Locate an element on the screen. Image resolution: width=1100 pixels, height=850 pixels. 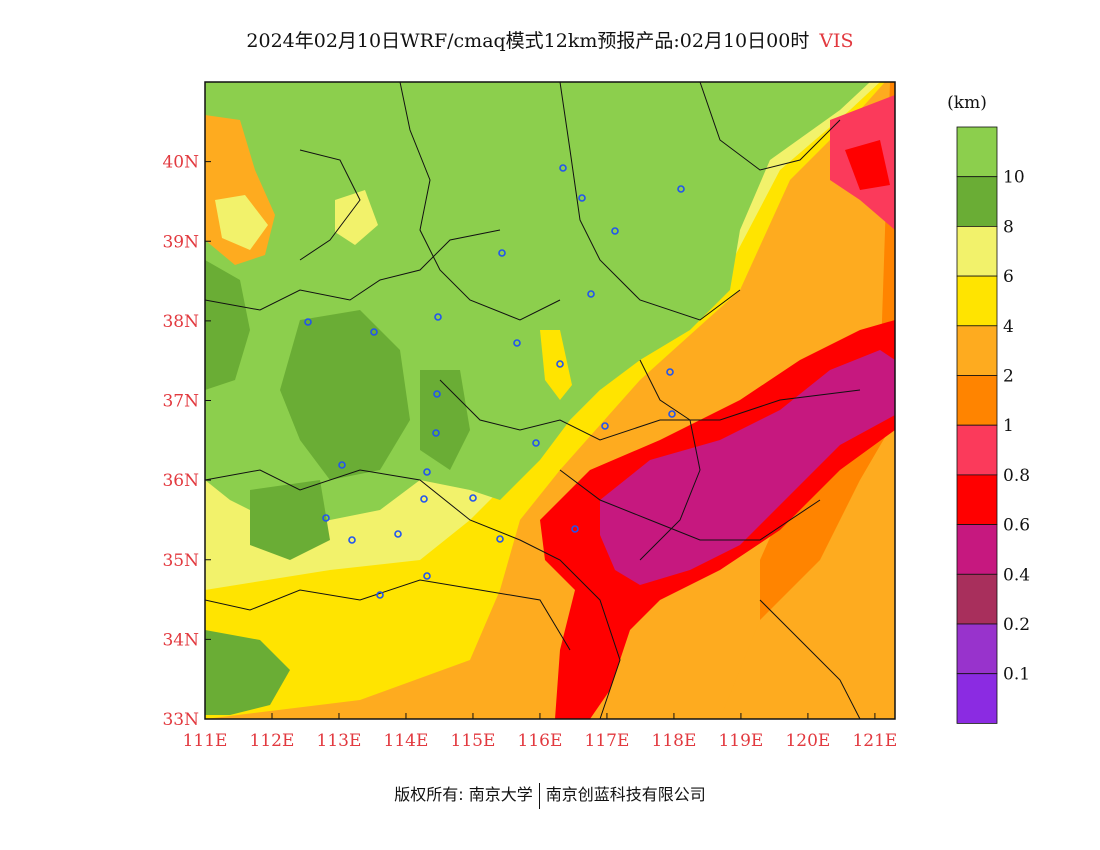
colorbar-label: 0.1 is located at coordinates (1016, 675).